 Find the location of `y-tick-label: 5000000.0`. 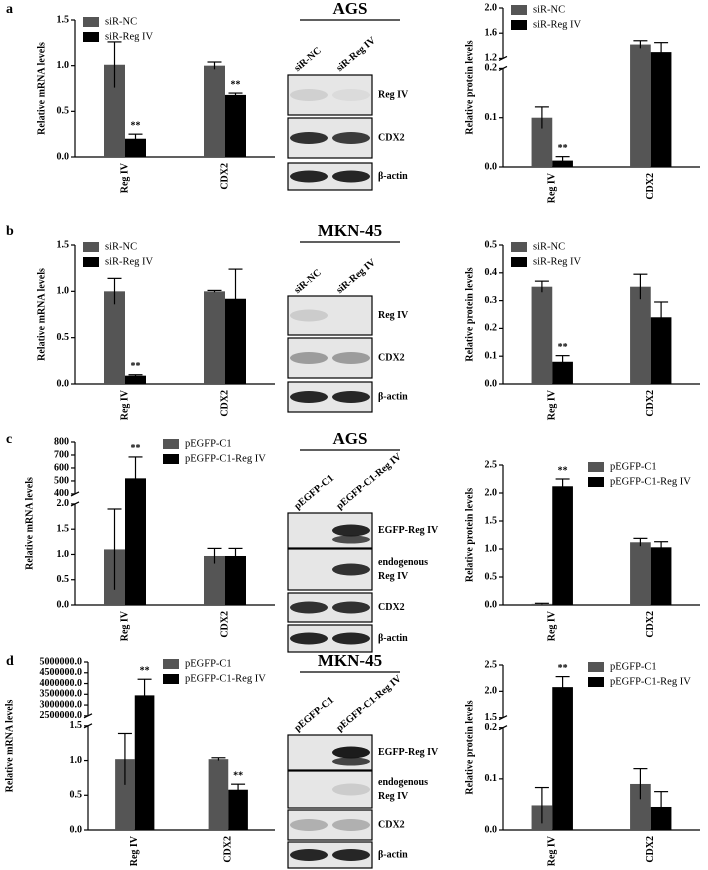

y-tick-label: 5000000.0 is located at coordinates (61, 661).